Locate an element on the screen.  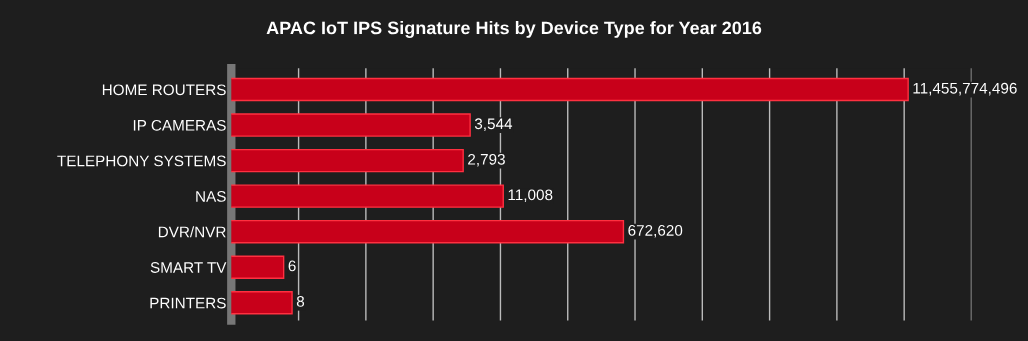
y-tick-label: HOME ROUTERS is located at coordinates (164, 90).